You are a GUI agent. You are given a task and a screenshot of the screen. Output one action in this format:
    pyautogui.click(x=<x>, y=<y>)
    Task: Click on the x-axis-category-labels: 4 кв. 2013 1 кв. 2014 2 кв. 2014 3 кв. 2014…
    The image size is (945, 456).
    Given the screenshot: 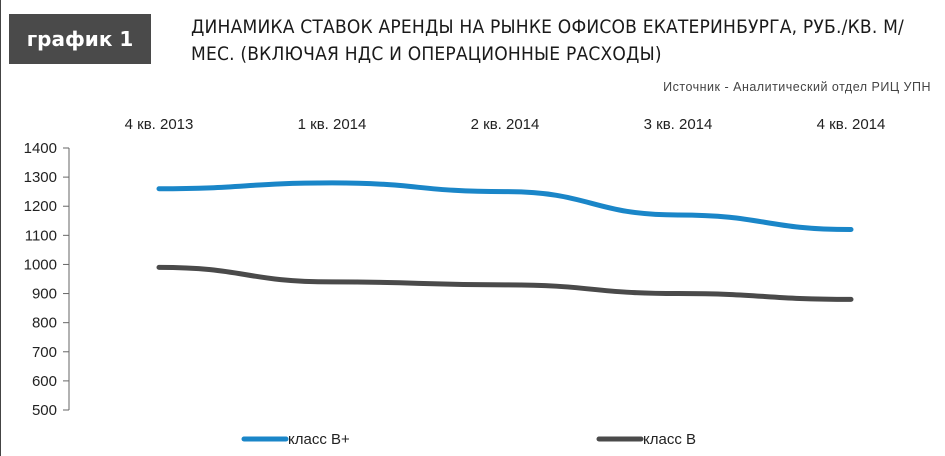 What is the action you would take?
    pyautogui.click(x=505, y=124)
    